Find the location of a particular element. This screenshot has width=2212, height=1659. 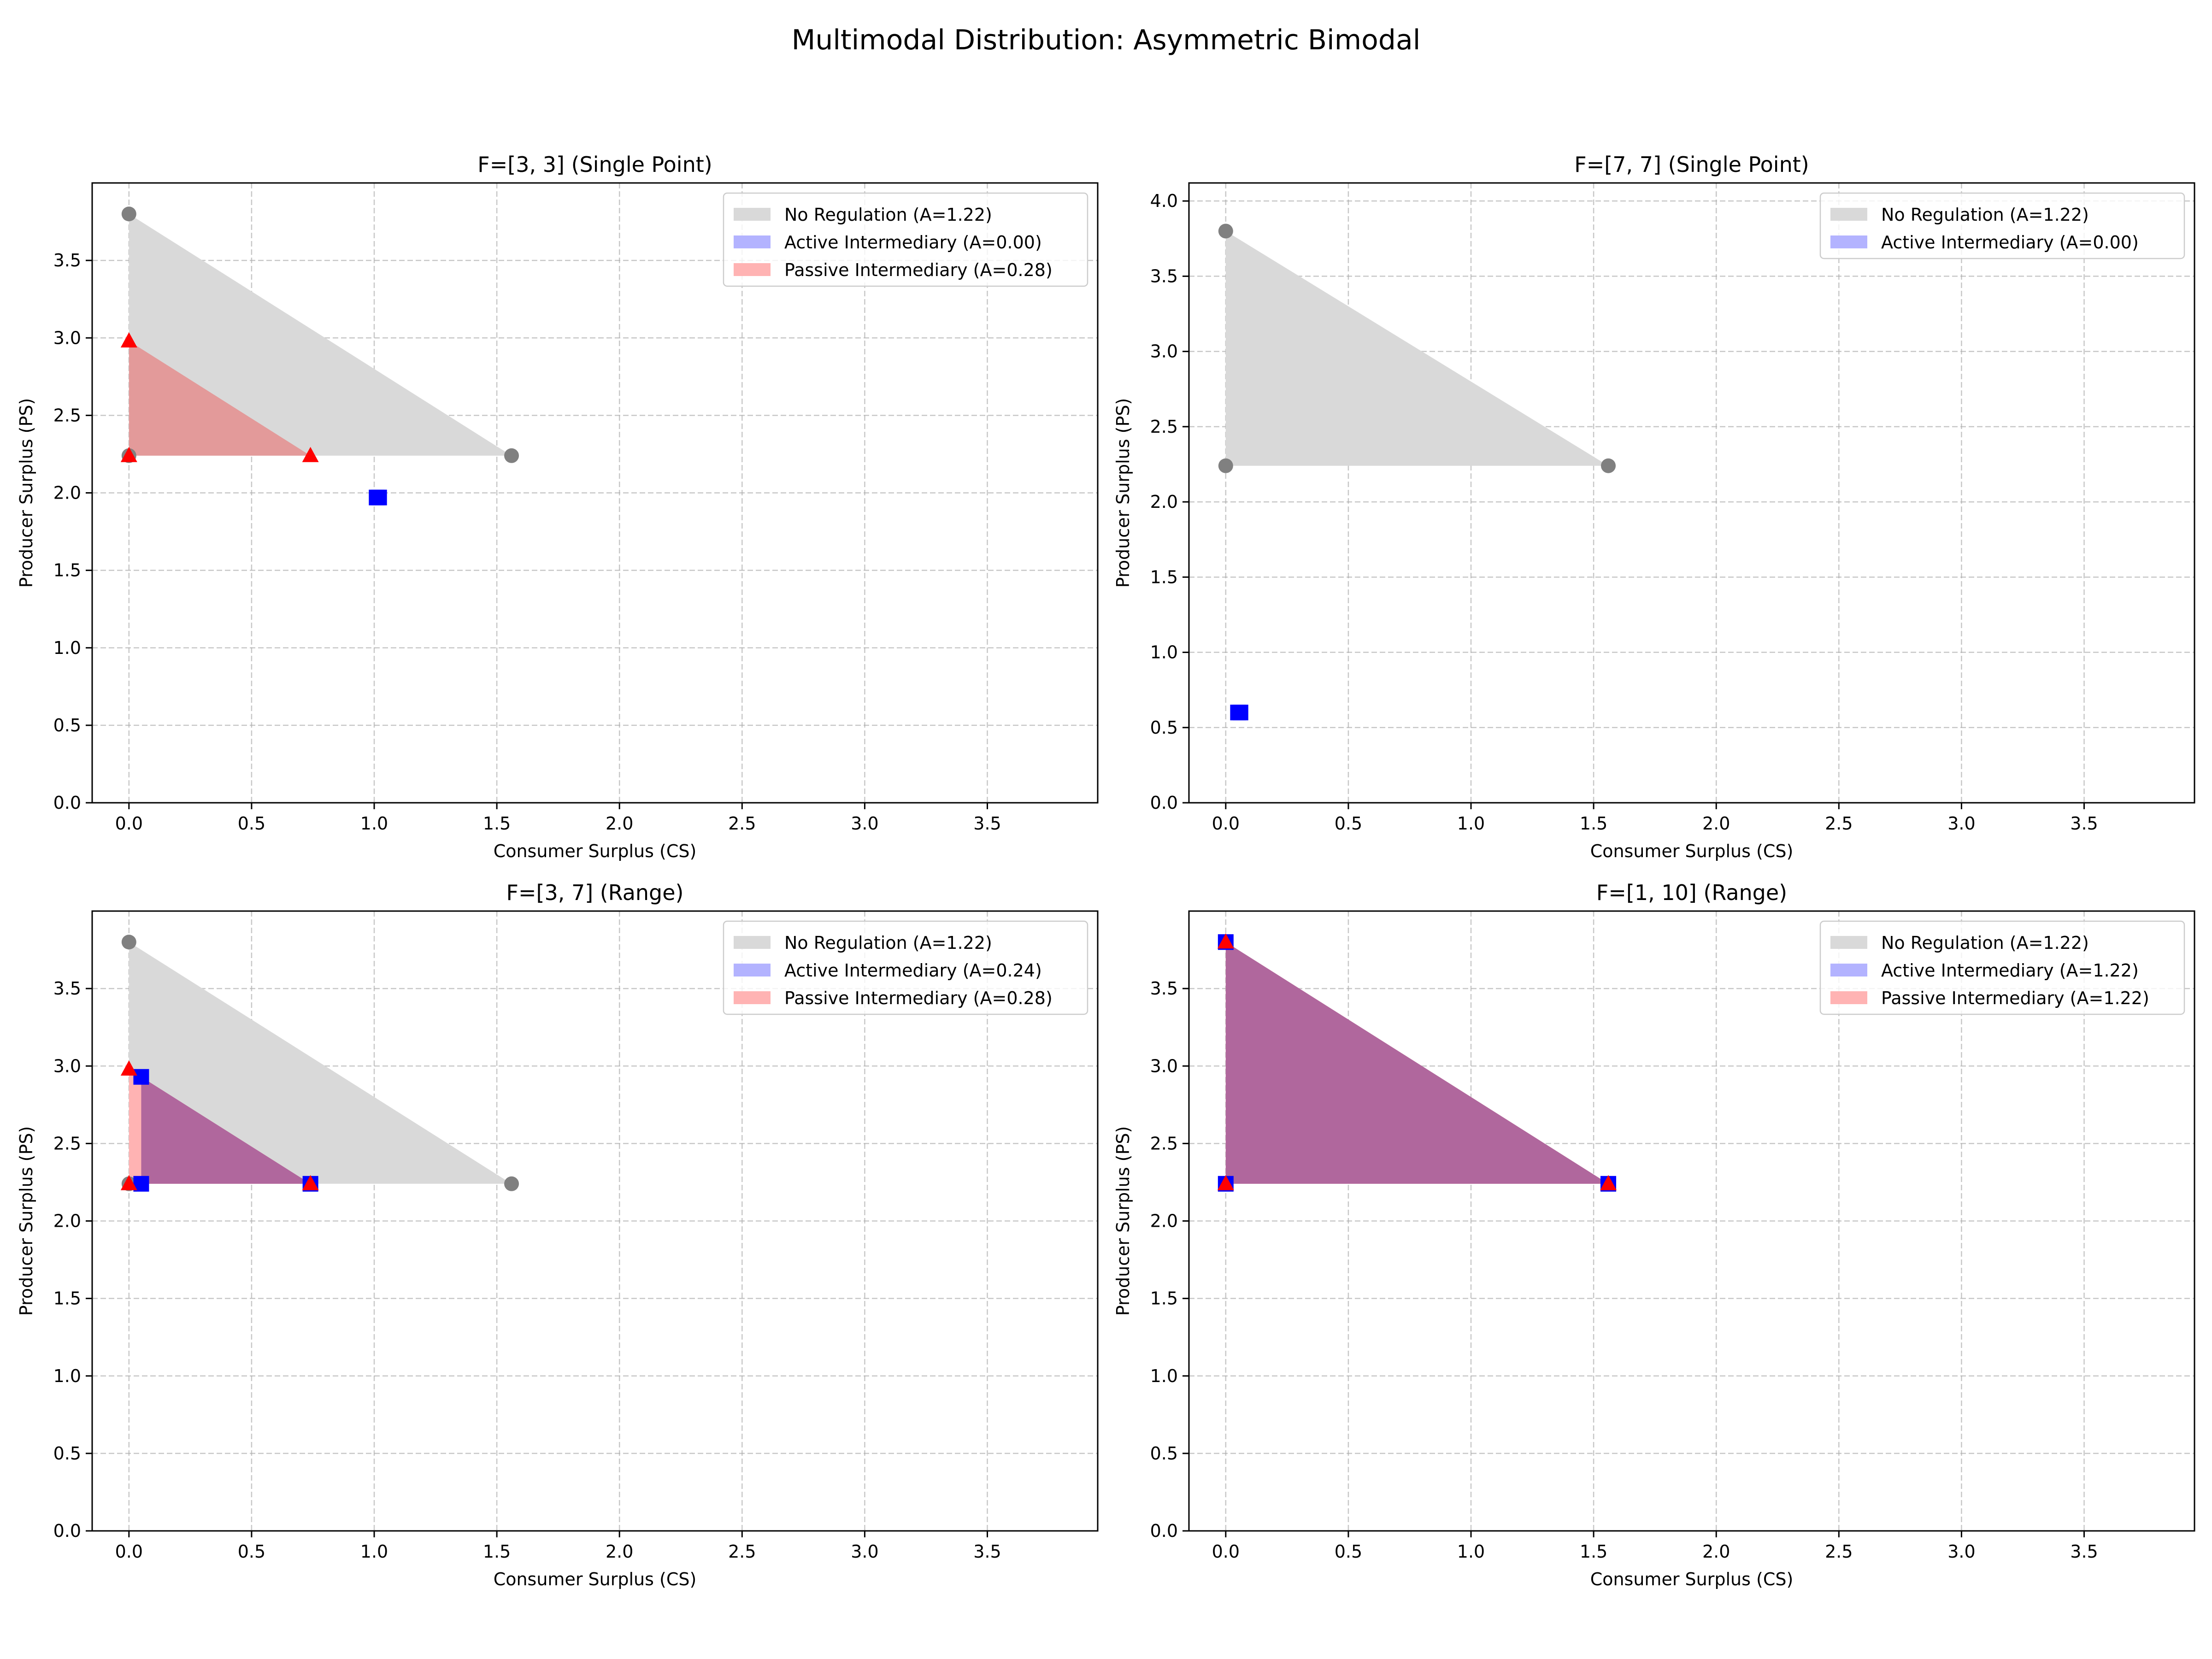

legend-entry: Active Intermediary (A=1.22) is located at coordinates (2010, 970).